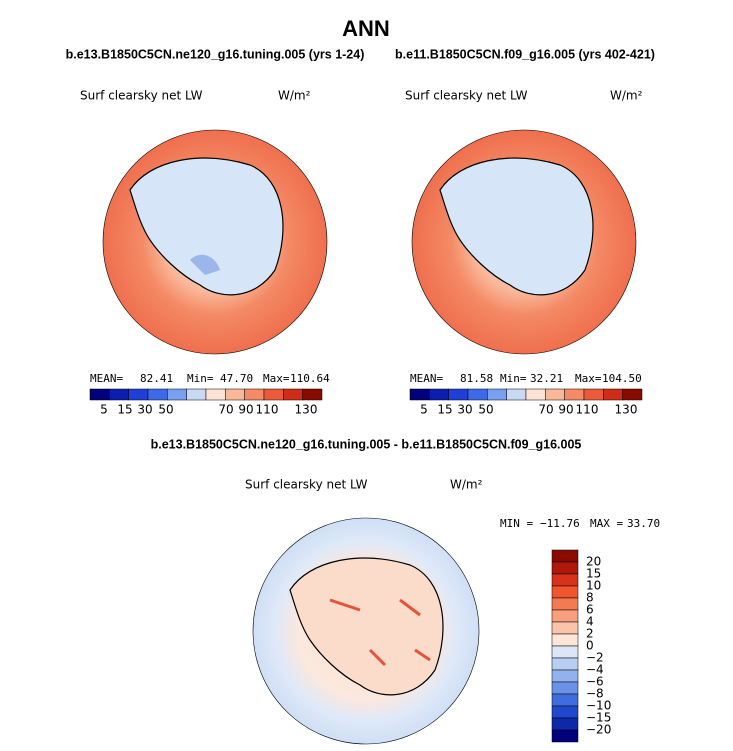  Describe the element at coordinates (606, 523) in the screenshot. I see `stats-label: MAX =` at that location.